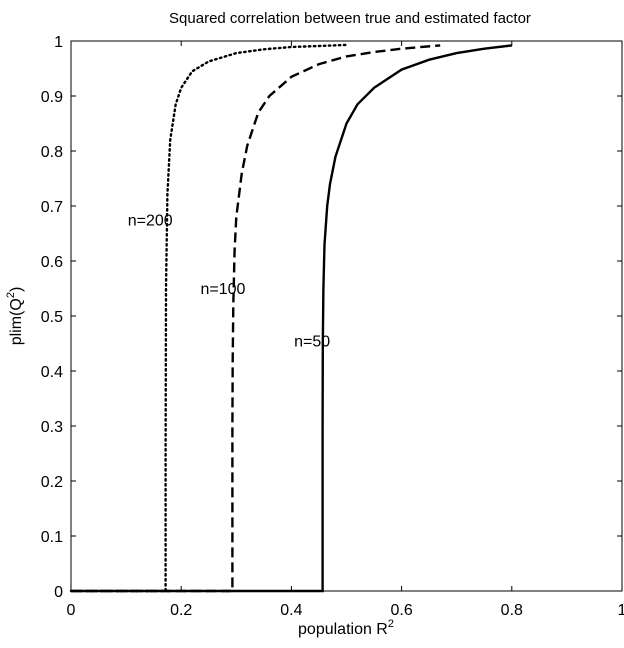 The image size is (624, 648). Describe the element at coordinates (52, 152) in the screenshot. I see `y-tick-label: 0.8` at that location.